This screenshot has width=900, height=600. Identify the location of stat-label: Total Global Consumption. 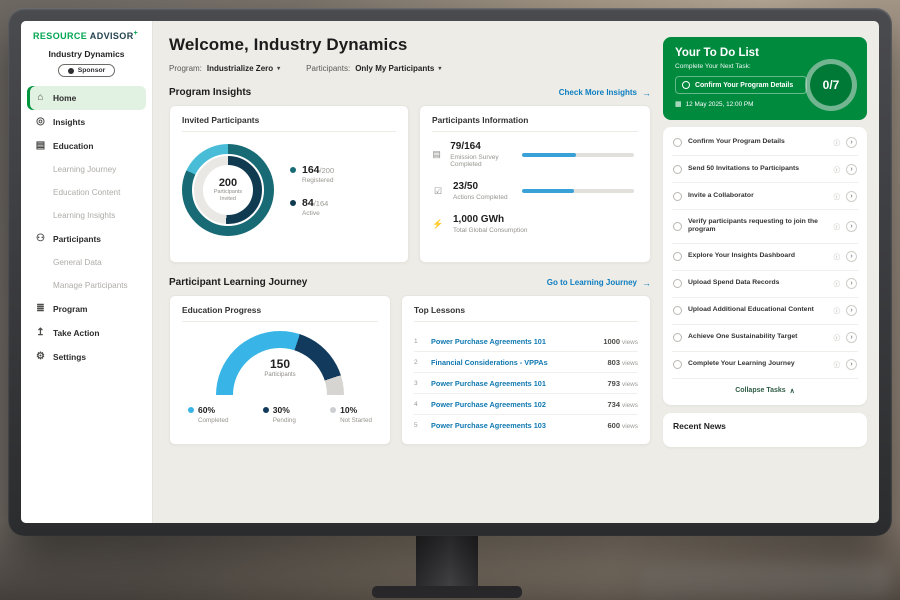
(490, 230).